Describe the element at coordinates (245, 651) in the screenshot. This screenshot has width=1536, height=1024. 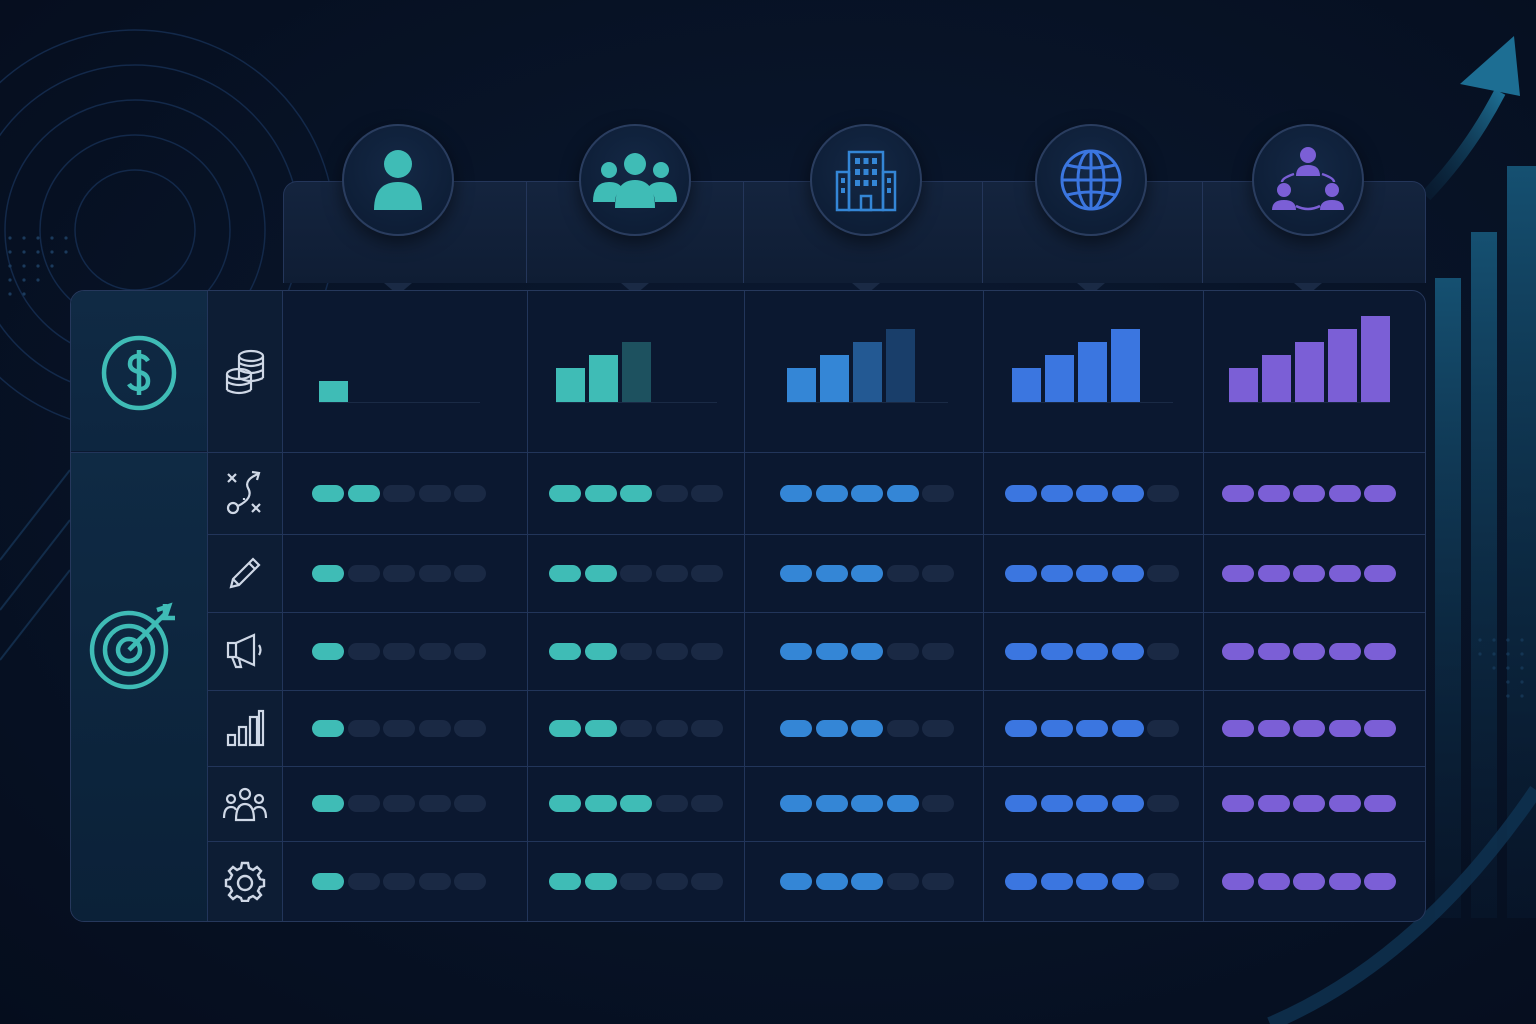
I see `megaphone-icon` at that location.